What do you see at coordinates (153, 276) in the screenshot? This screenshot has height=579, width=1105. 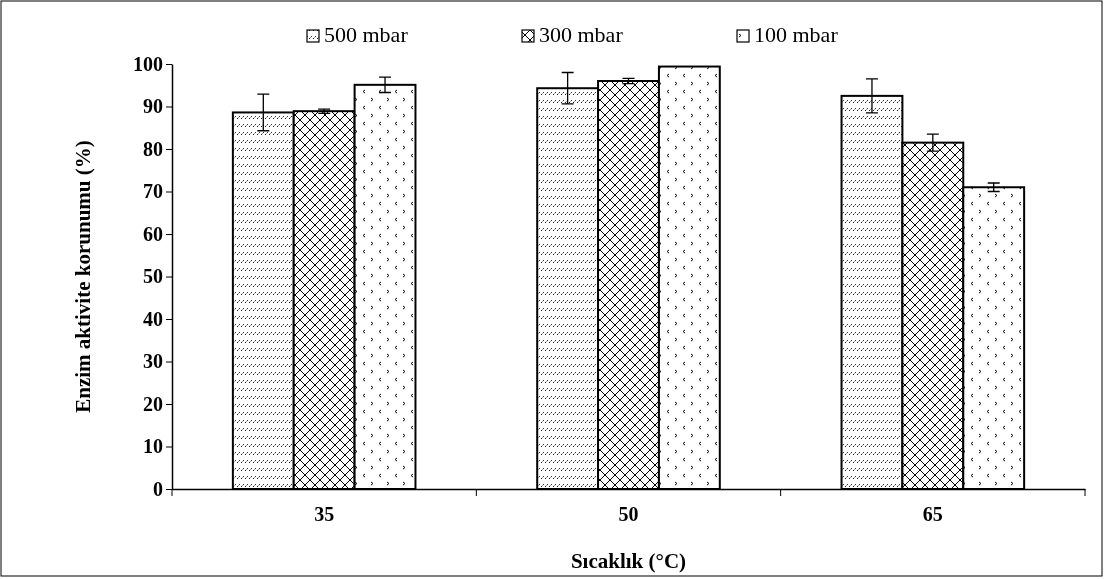 I see `y-tick-label: 50` at bounding box center [153, 276].